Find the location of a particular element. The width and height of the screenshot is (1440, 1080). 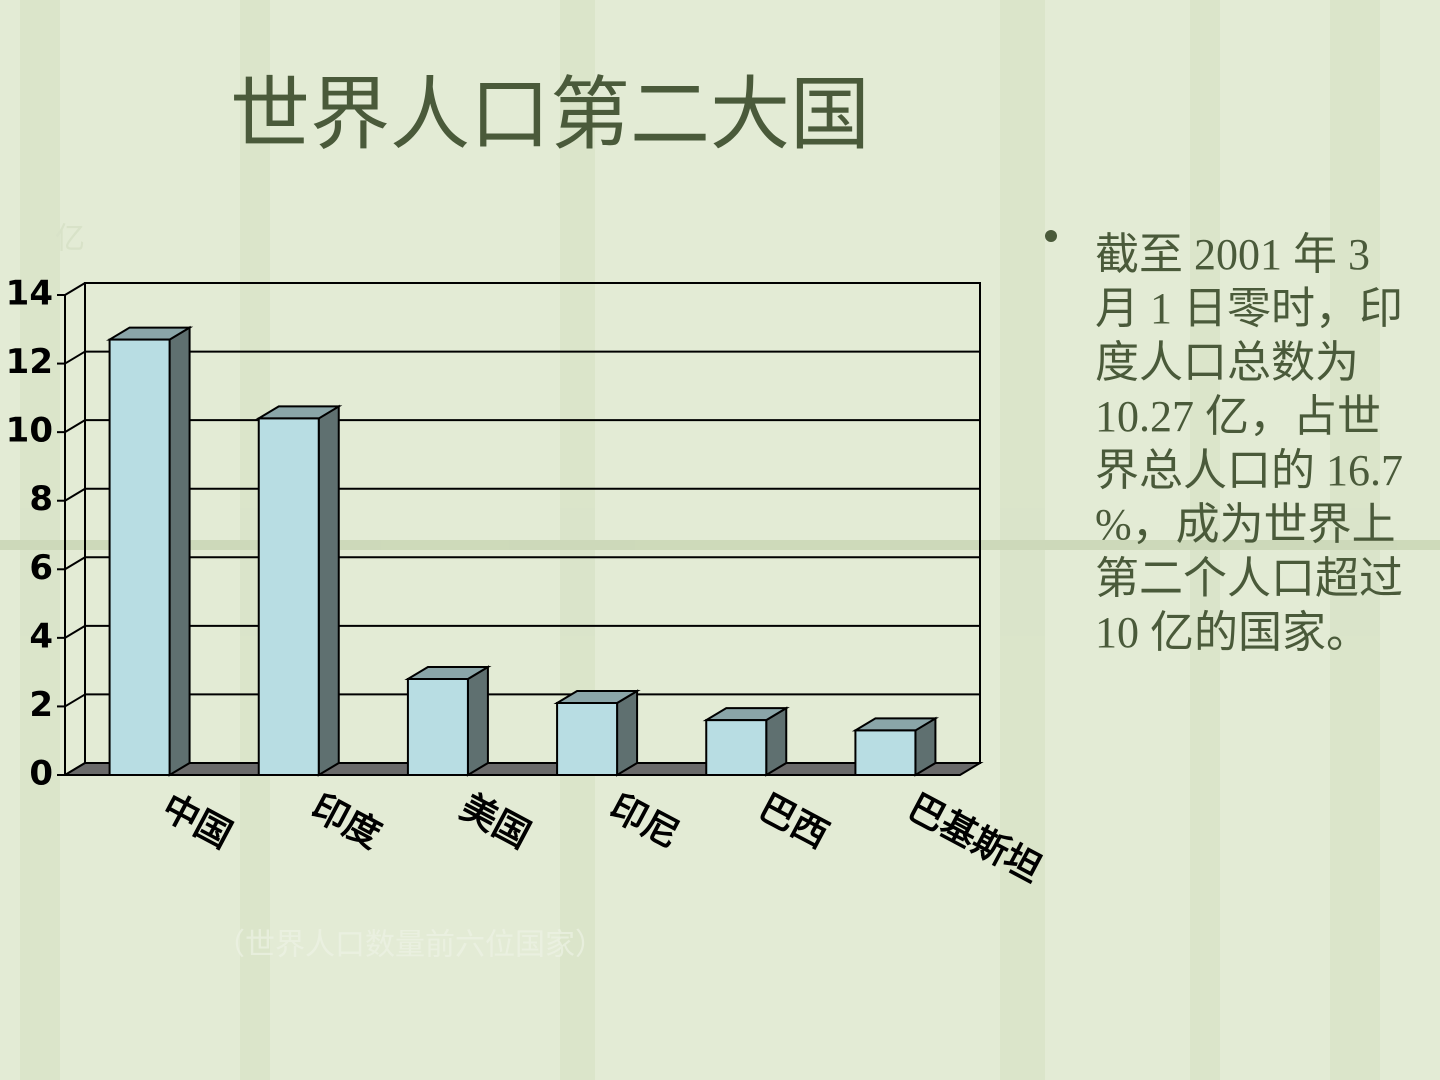

x-tick-label: 印度 is located at coordinates (346, 822).